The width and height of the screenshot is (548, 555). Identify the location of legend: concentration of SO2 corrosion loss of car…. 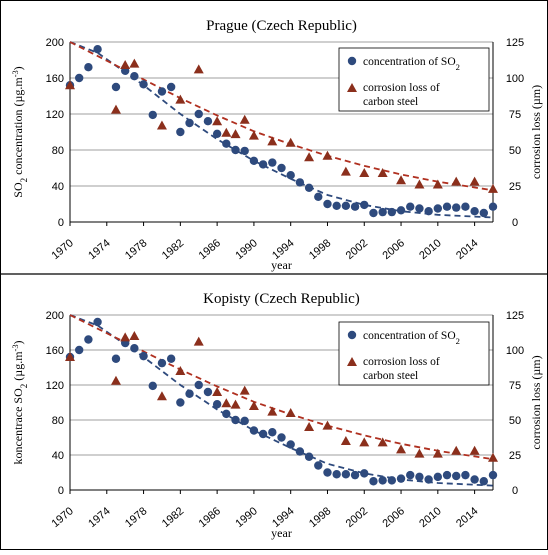
(414, 79).